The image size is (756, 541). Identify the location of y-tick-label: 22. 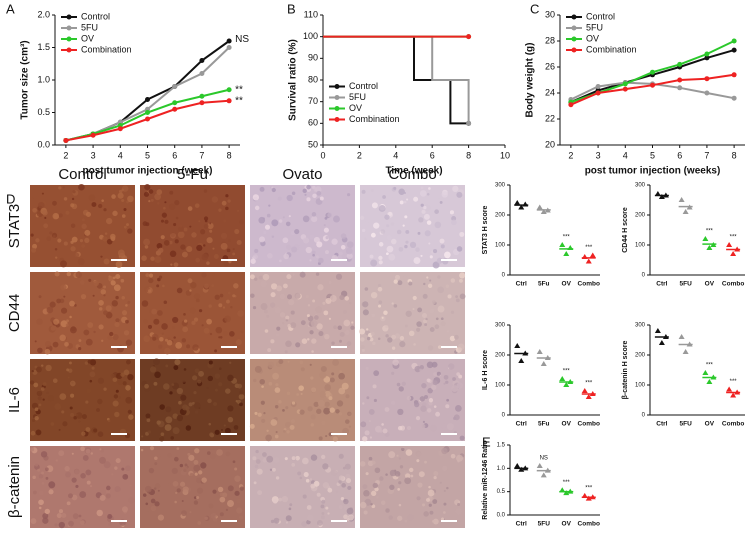
(550, 118).